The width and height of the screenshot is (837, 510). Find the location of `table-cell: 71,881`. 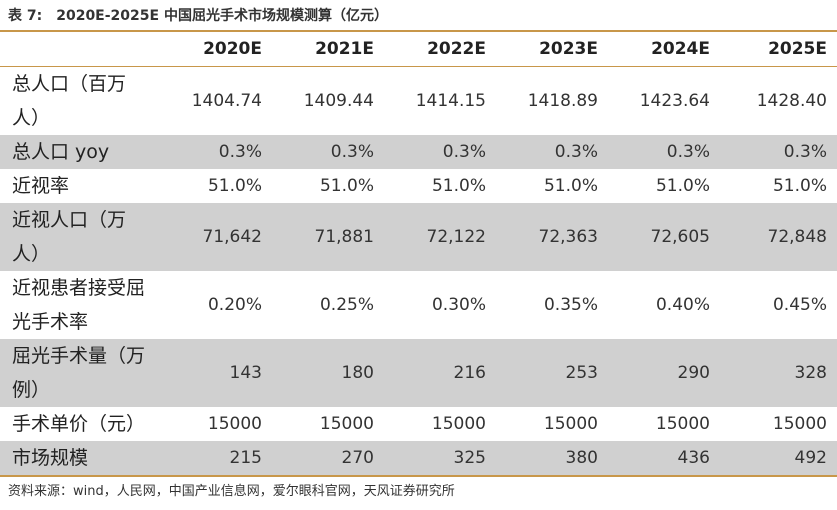

table-cell: 71,881 is located at coordinates (328, 237).